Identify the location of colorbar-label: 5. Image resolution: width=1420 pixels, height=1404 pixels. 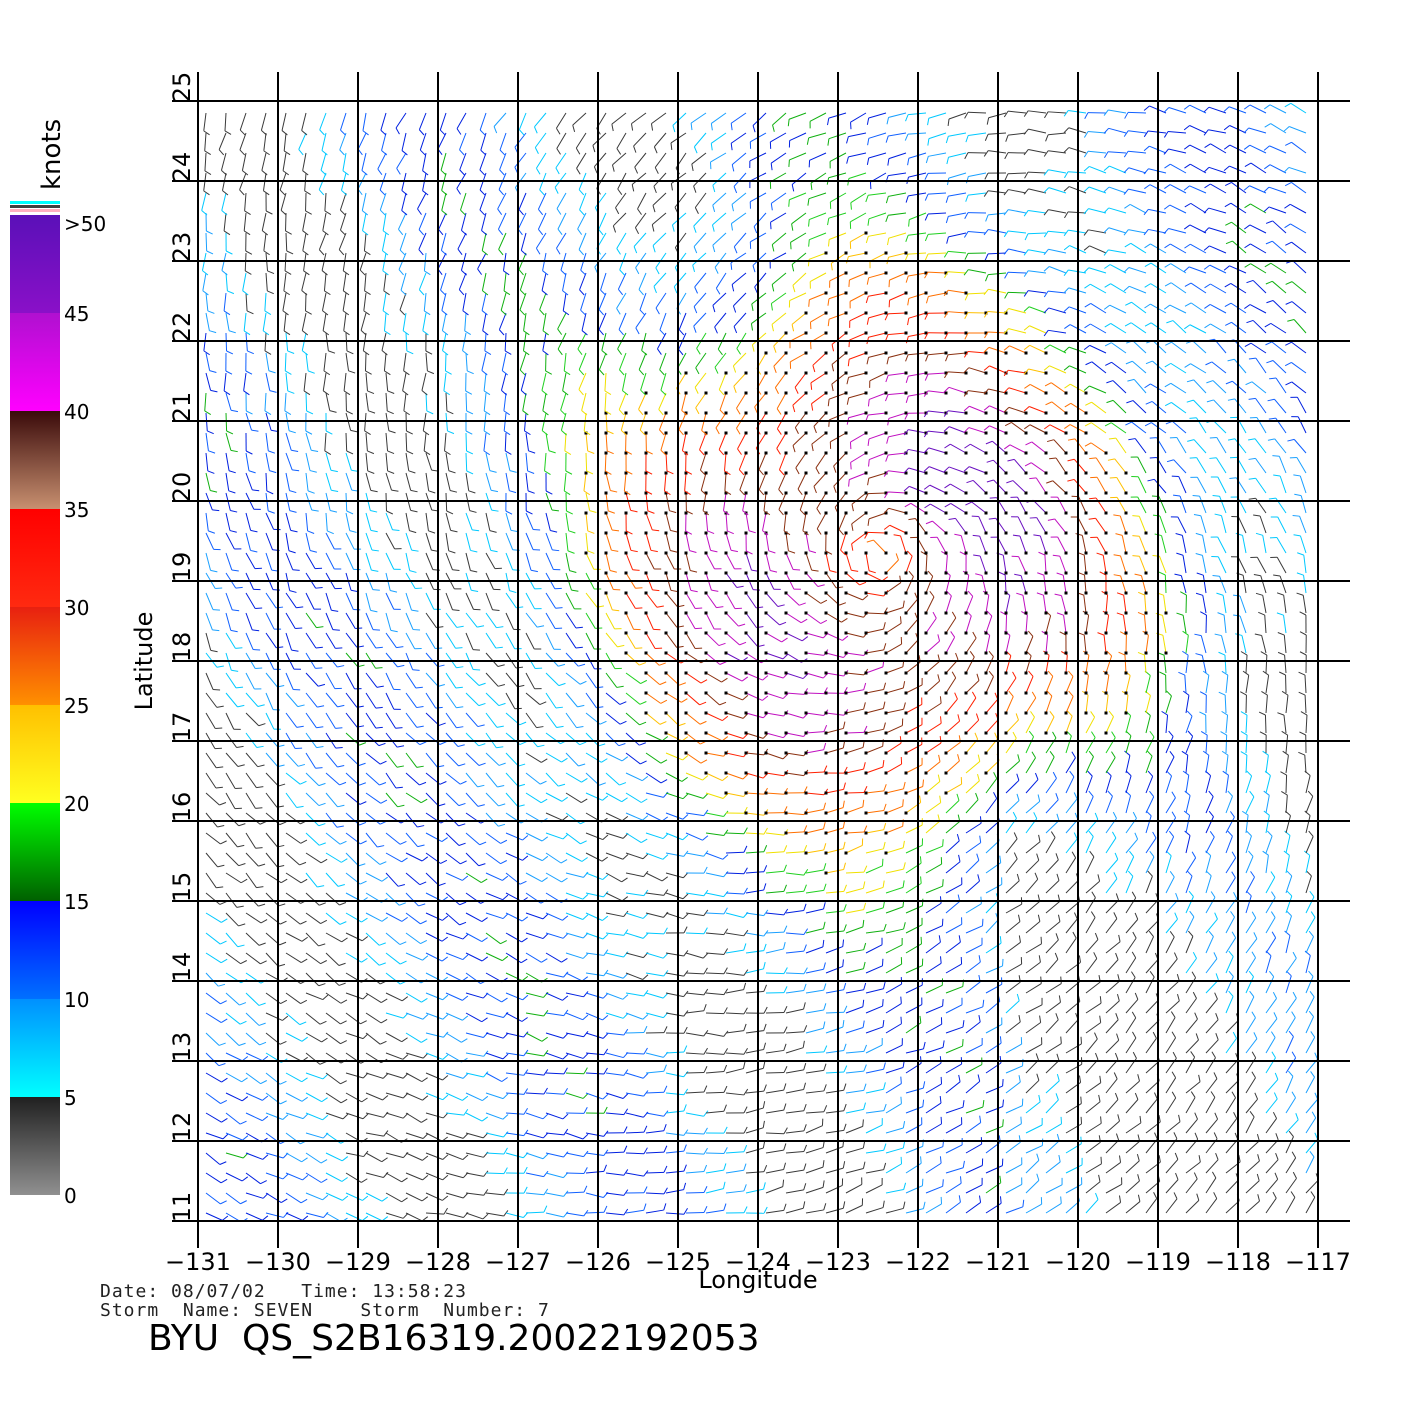
(70, 1098).